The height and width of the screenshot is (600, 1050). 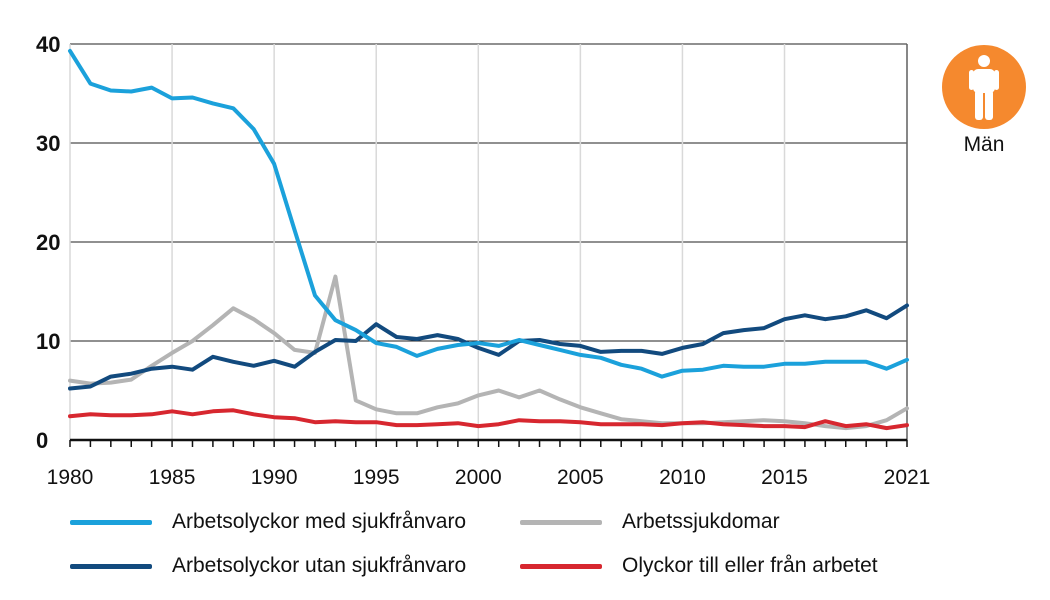 I want to click on series-line-utan, so click(x=488, y=347).